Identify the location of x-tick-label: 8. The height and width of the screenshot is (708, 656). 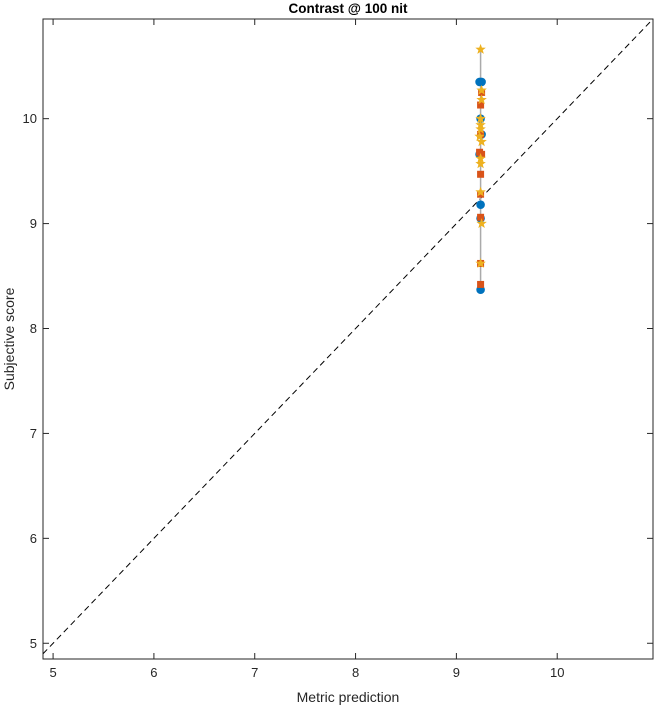
(355, 672).